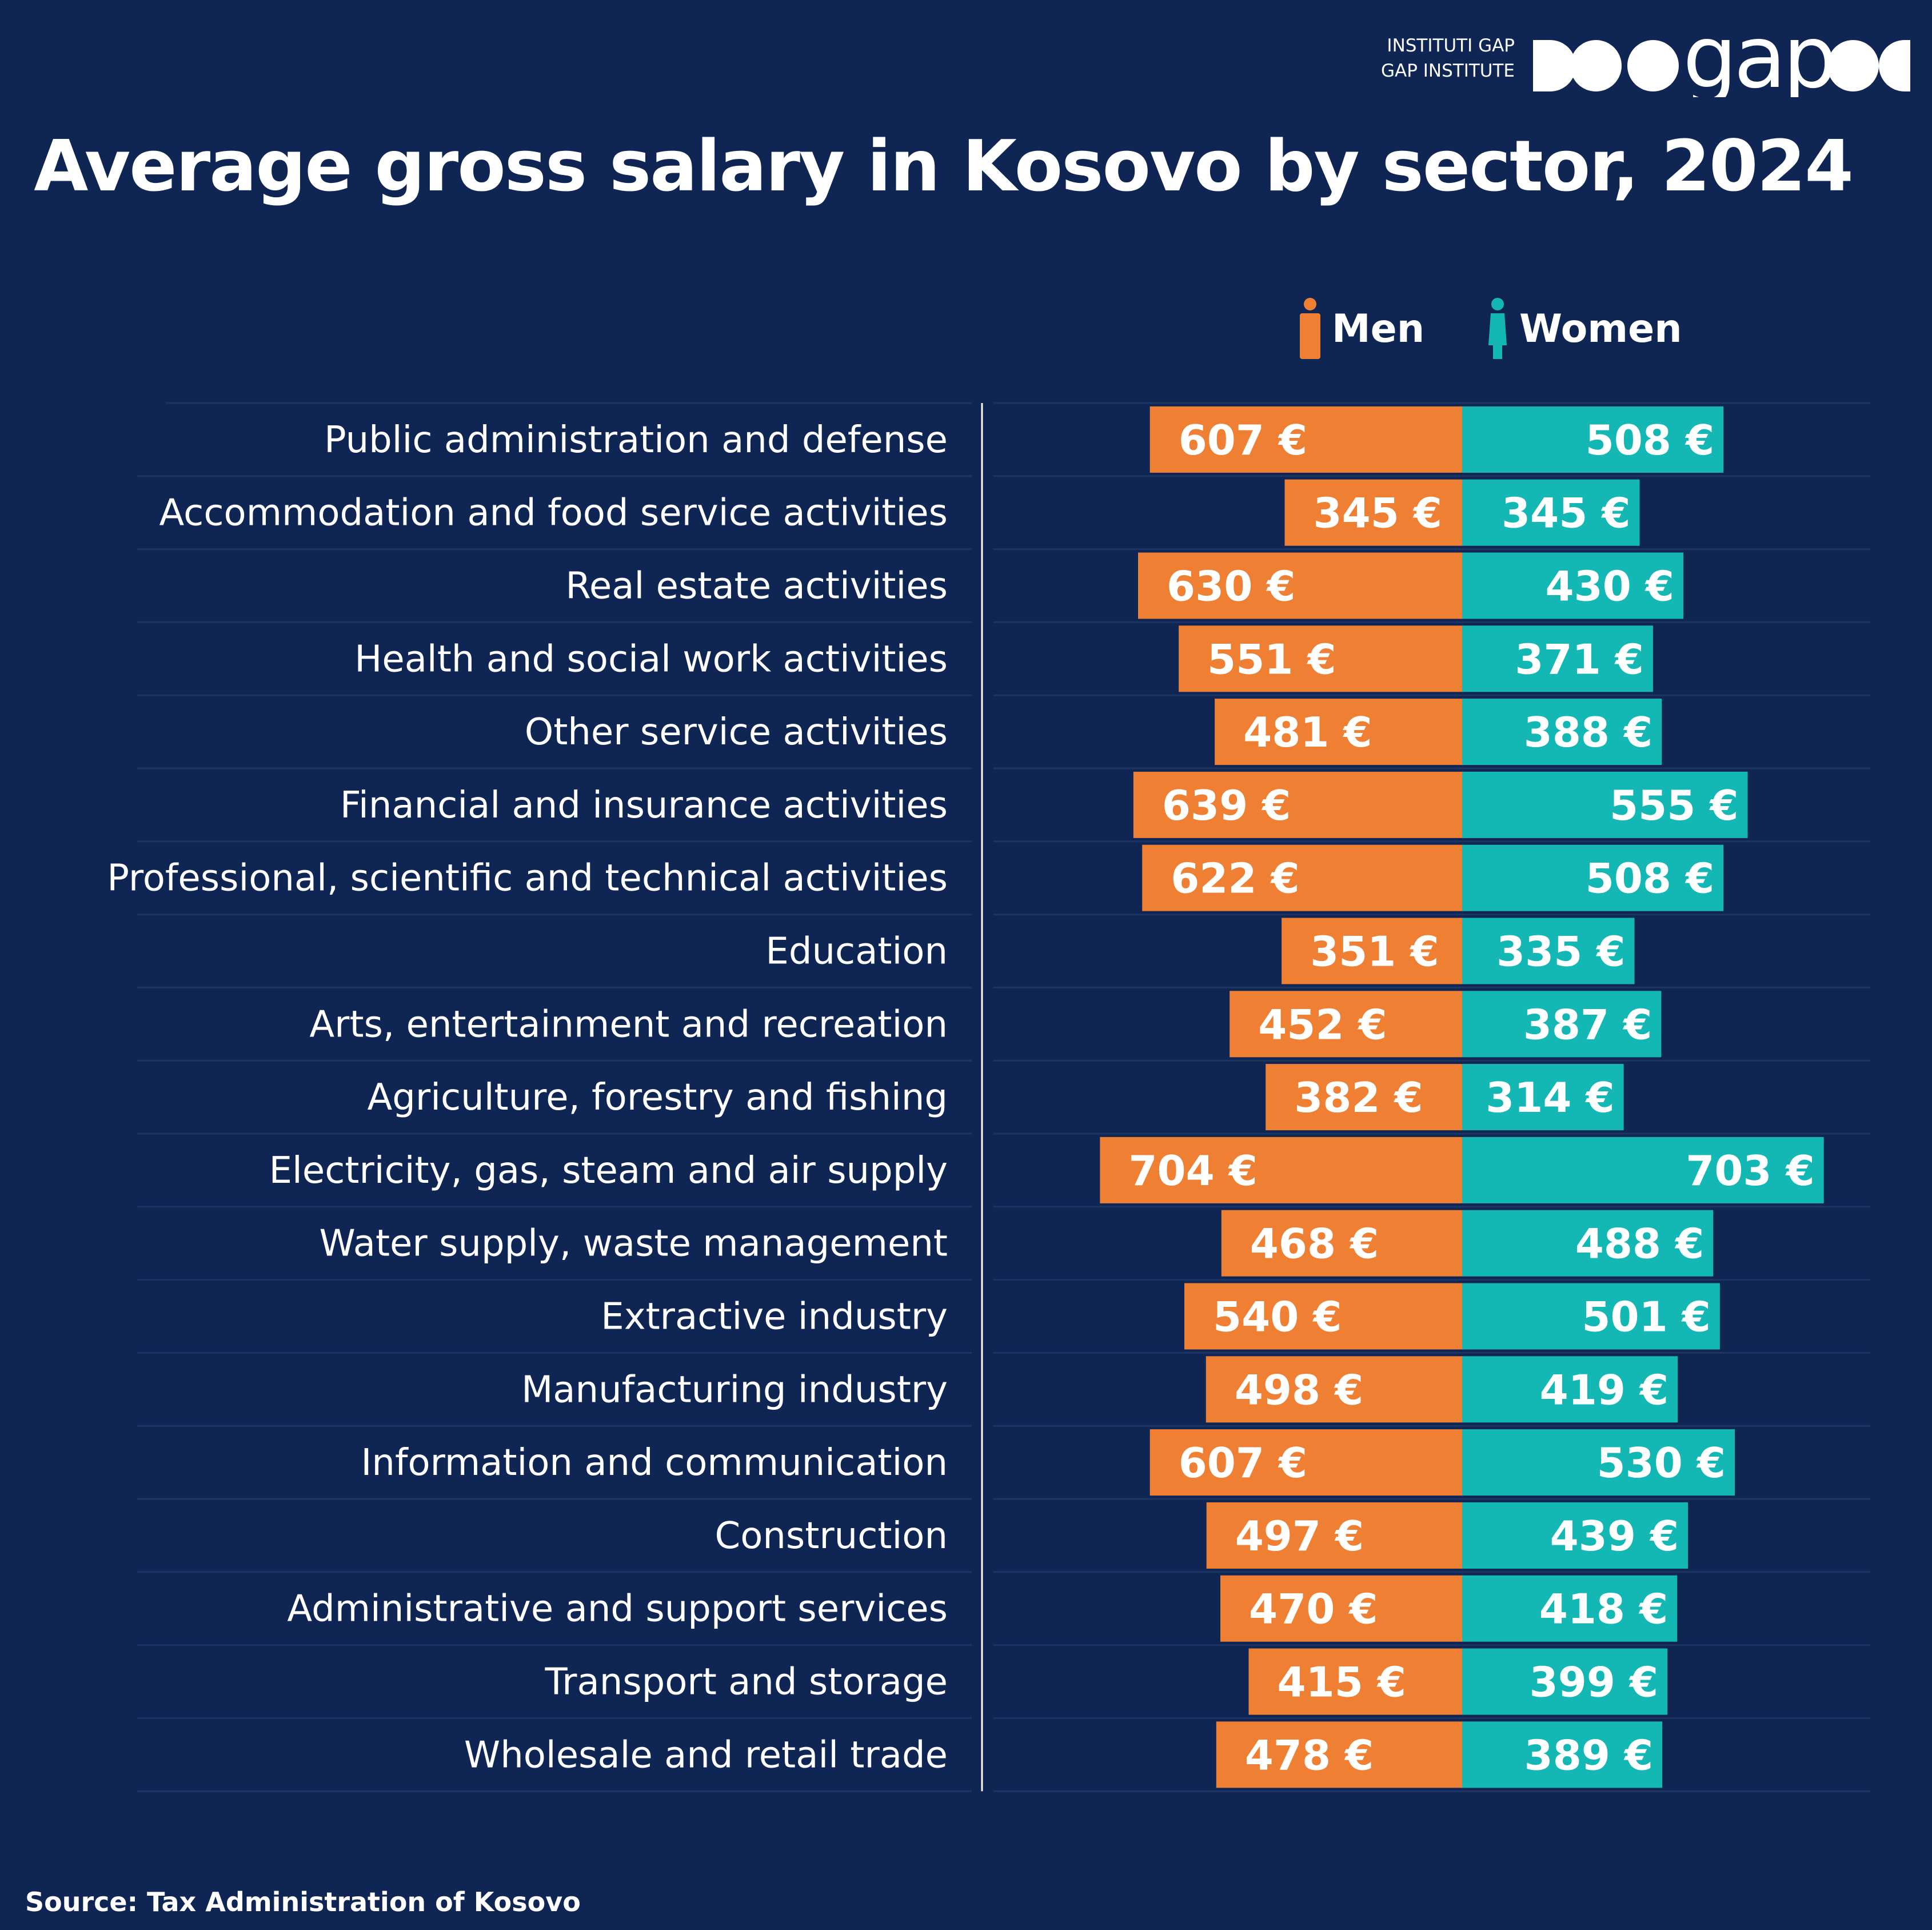  What do you see at coordinates (736, 732) in the screenshot?
I see `category-label: Other service activities` at bounding box center [736, 732].